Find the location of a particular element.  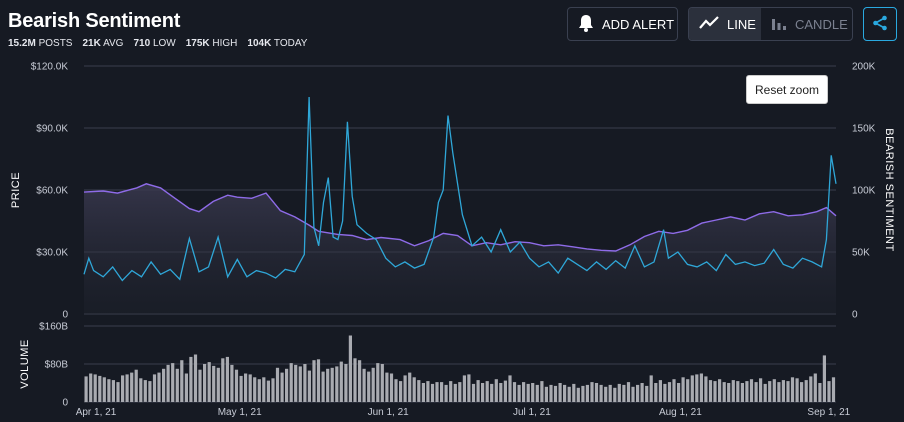

price-axis-title: PRICE is located at coordinates (16, 190).